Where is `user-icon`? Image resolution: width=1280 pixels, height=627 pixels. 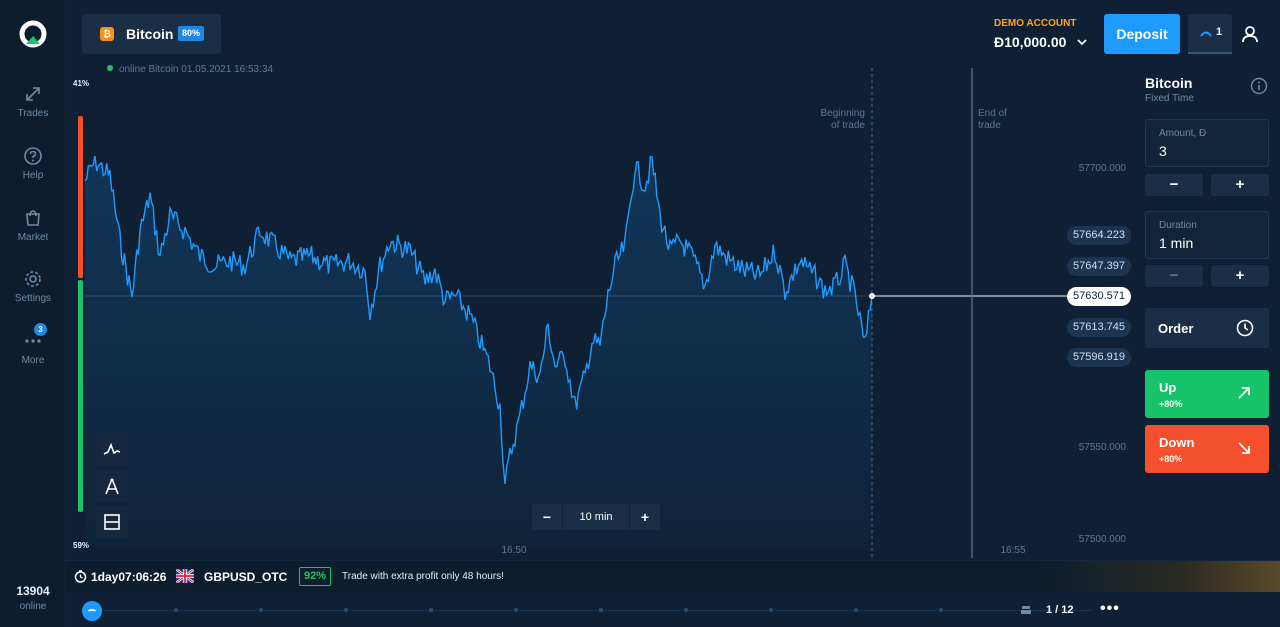
user-icon is located at coordinates (1250, 34).